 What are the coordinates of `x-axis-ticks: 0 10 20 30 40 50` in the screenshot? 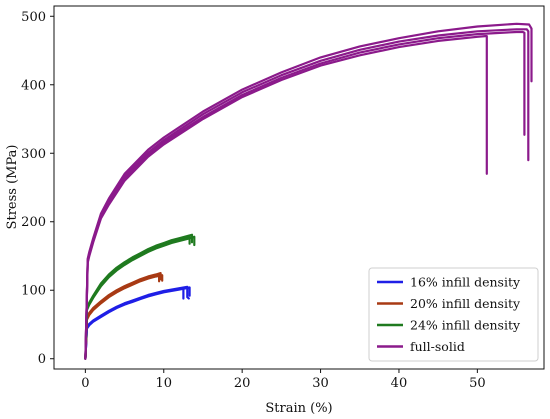 It's located at (283, 380).